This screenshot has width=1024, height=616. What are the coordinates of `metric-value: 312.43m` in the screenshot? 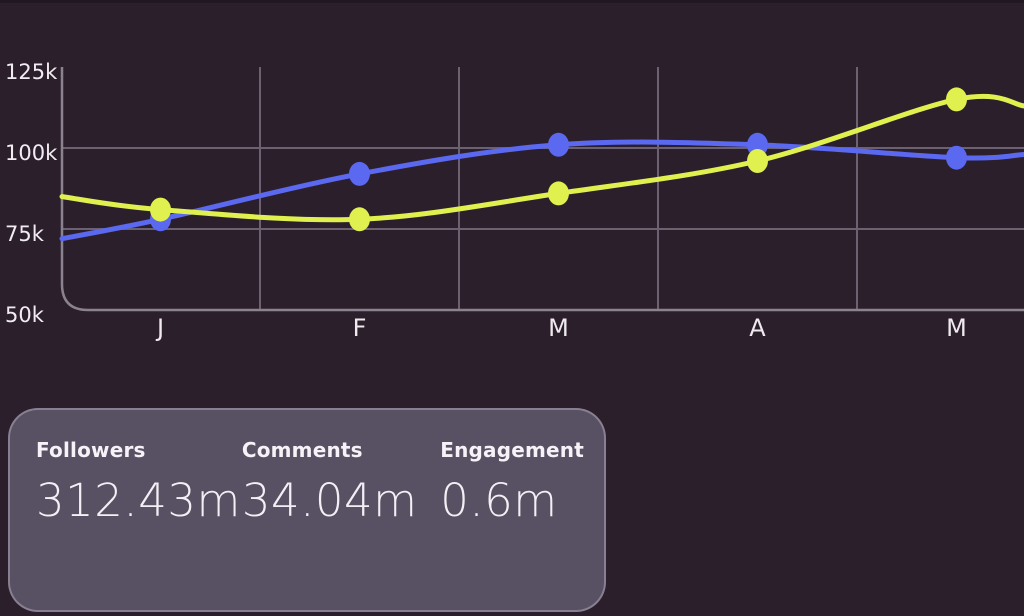 It's located at (138, 500).